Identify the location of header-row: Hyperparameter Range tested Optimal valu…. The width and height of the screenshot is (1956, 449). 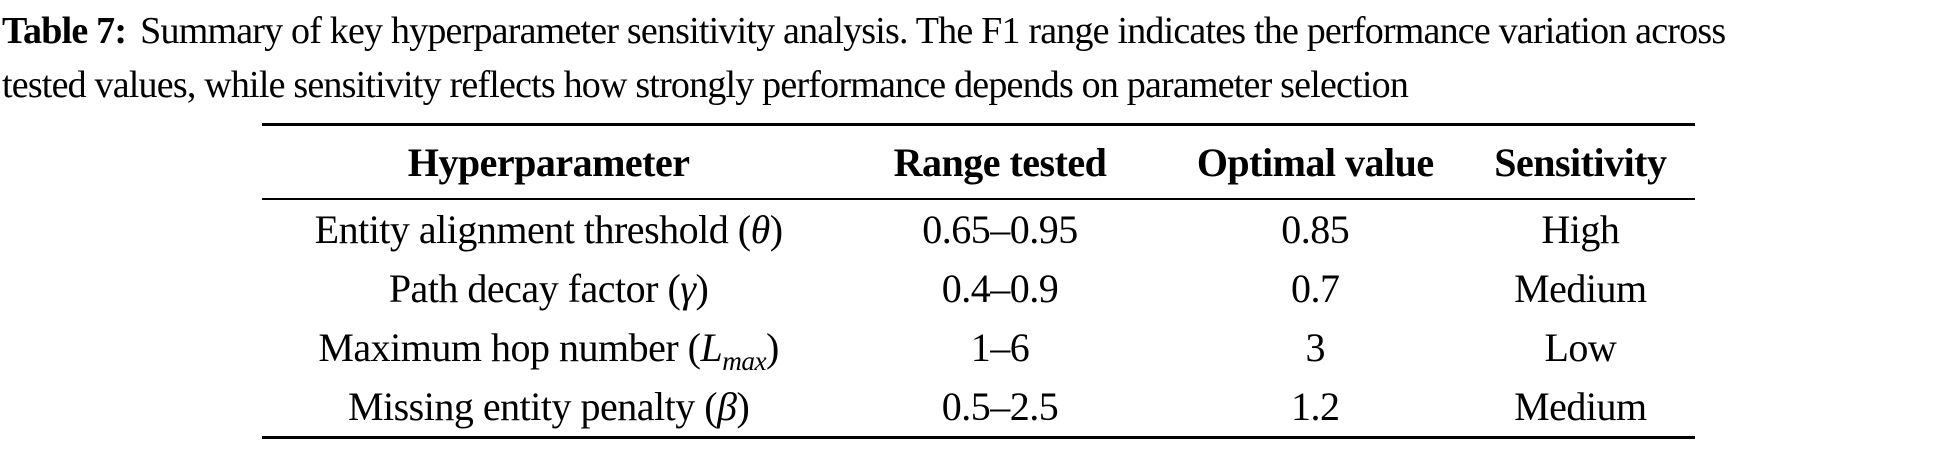
(978, 162).